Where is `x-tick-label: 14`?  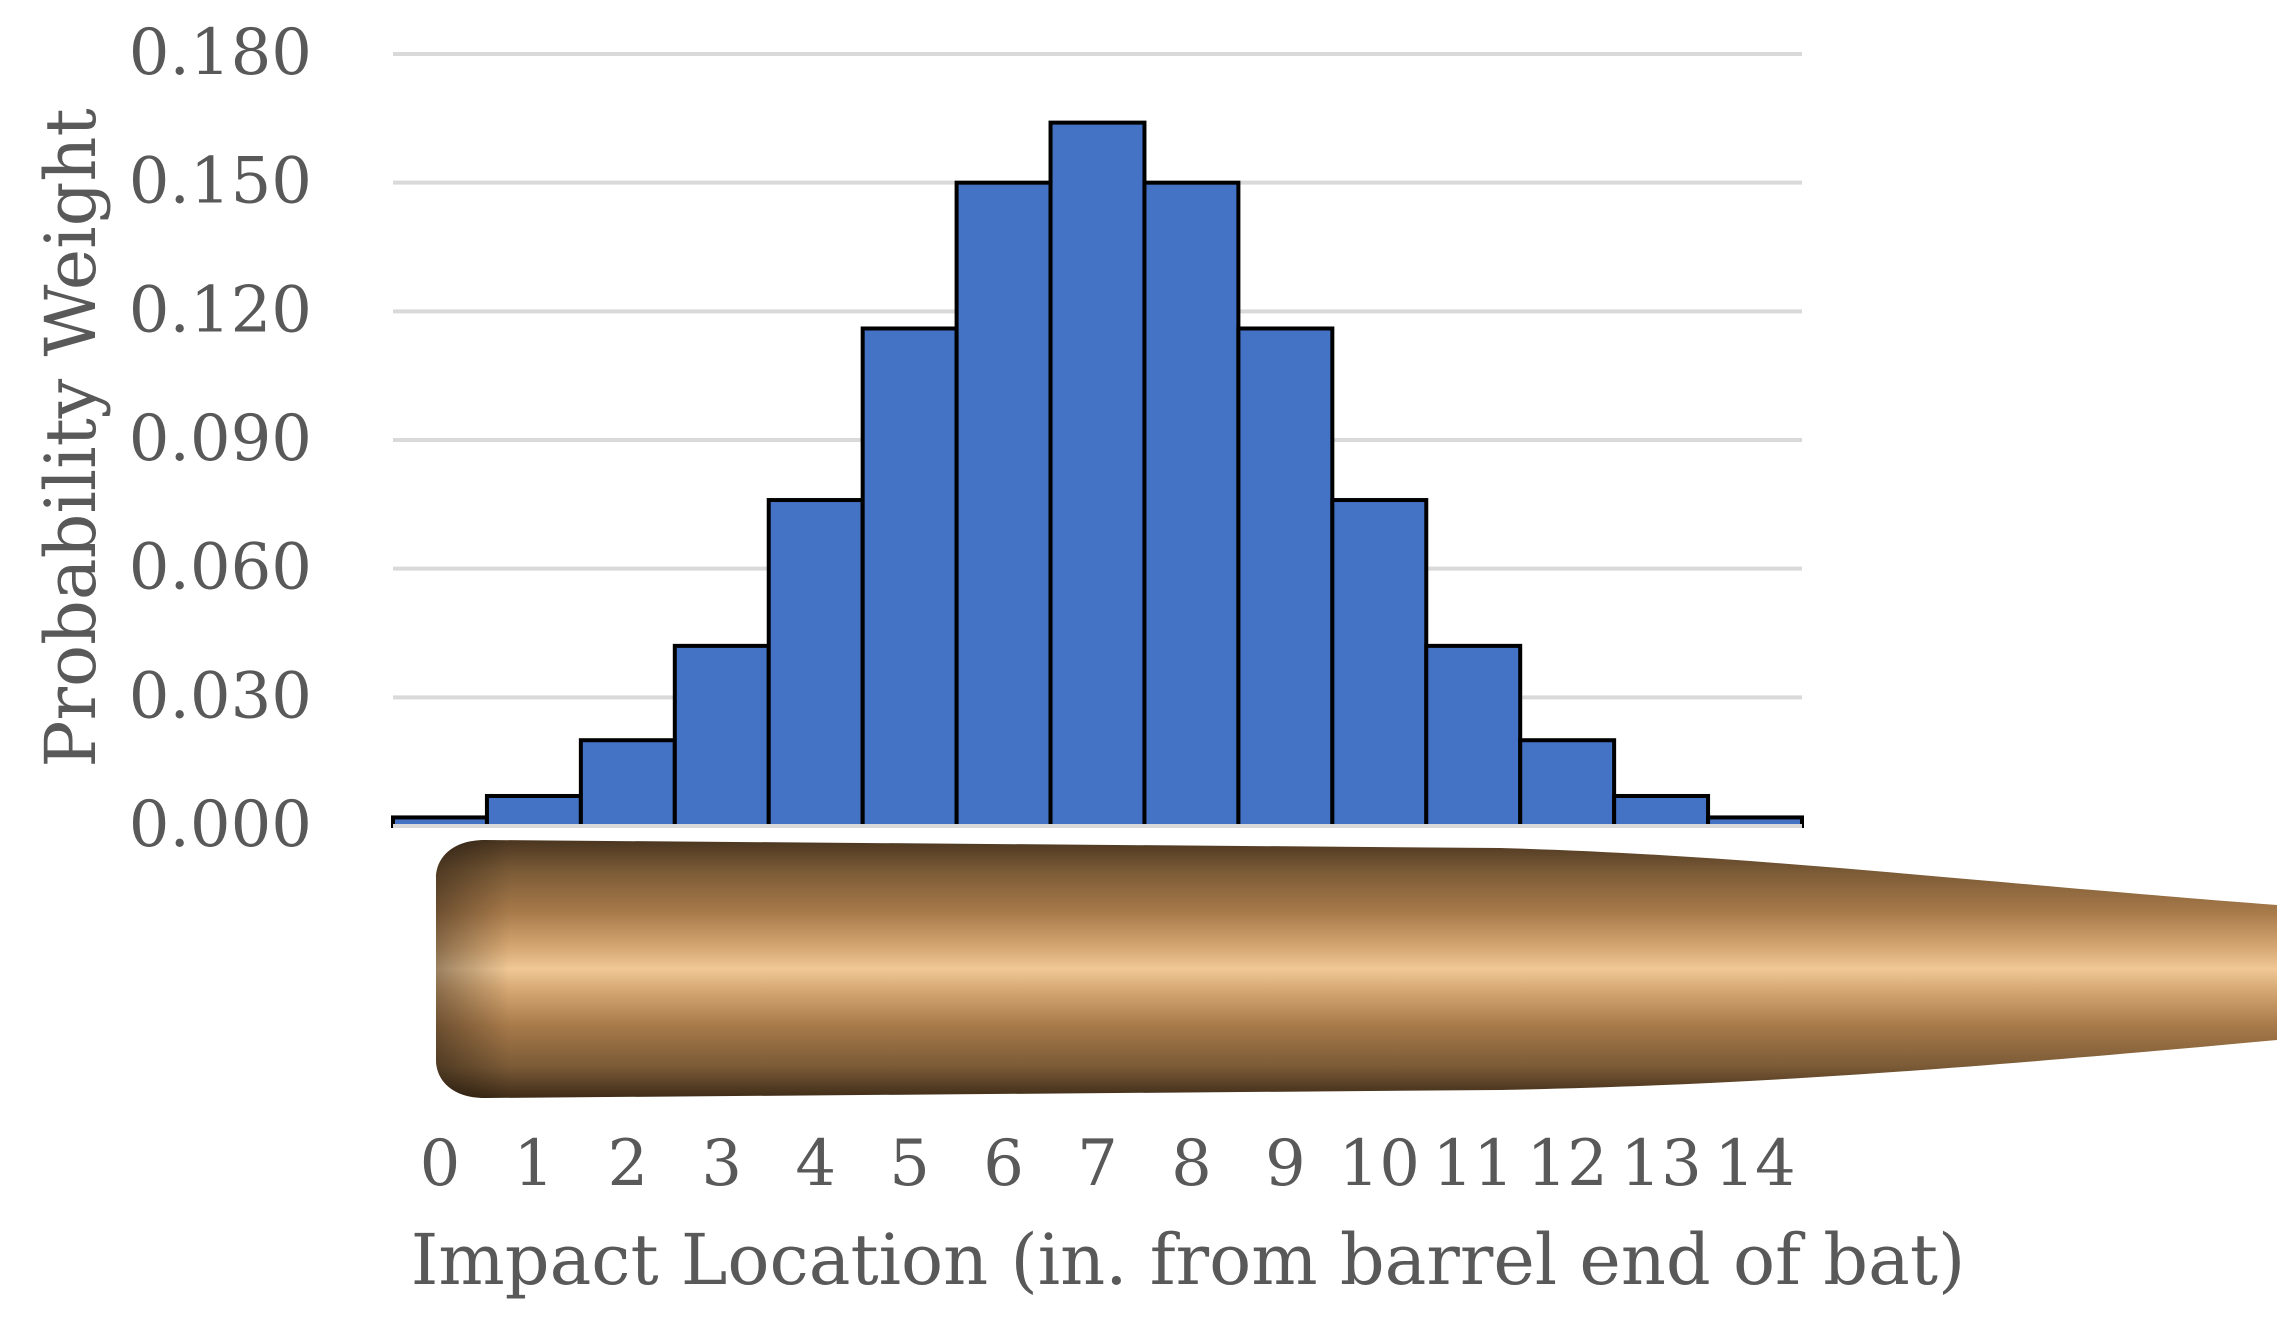 x-tick-label: 14 is located at coordinates (1754, 1164).